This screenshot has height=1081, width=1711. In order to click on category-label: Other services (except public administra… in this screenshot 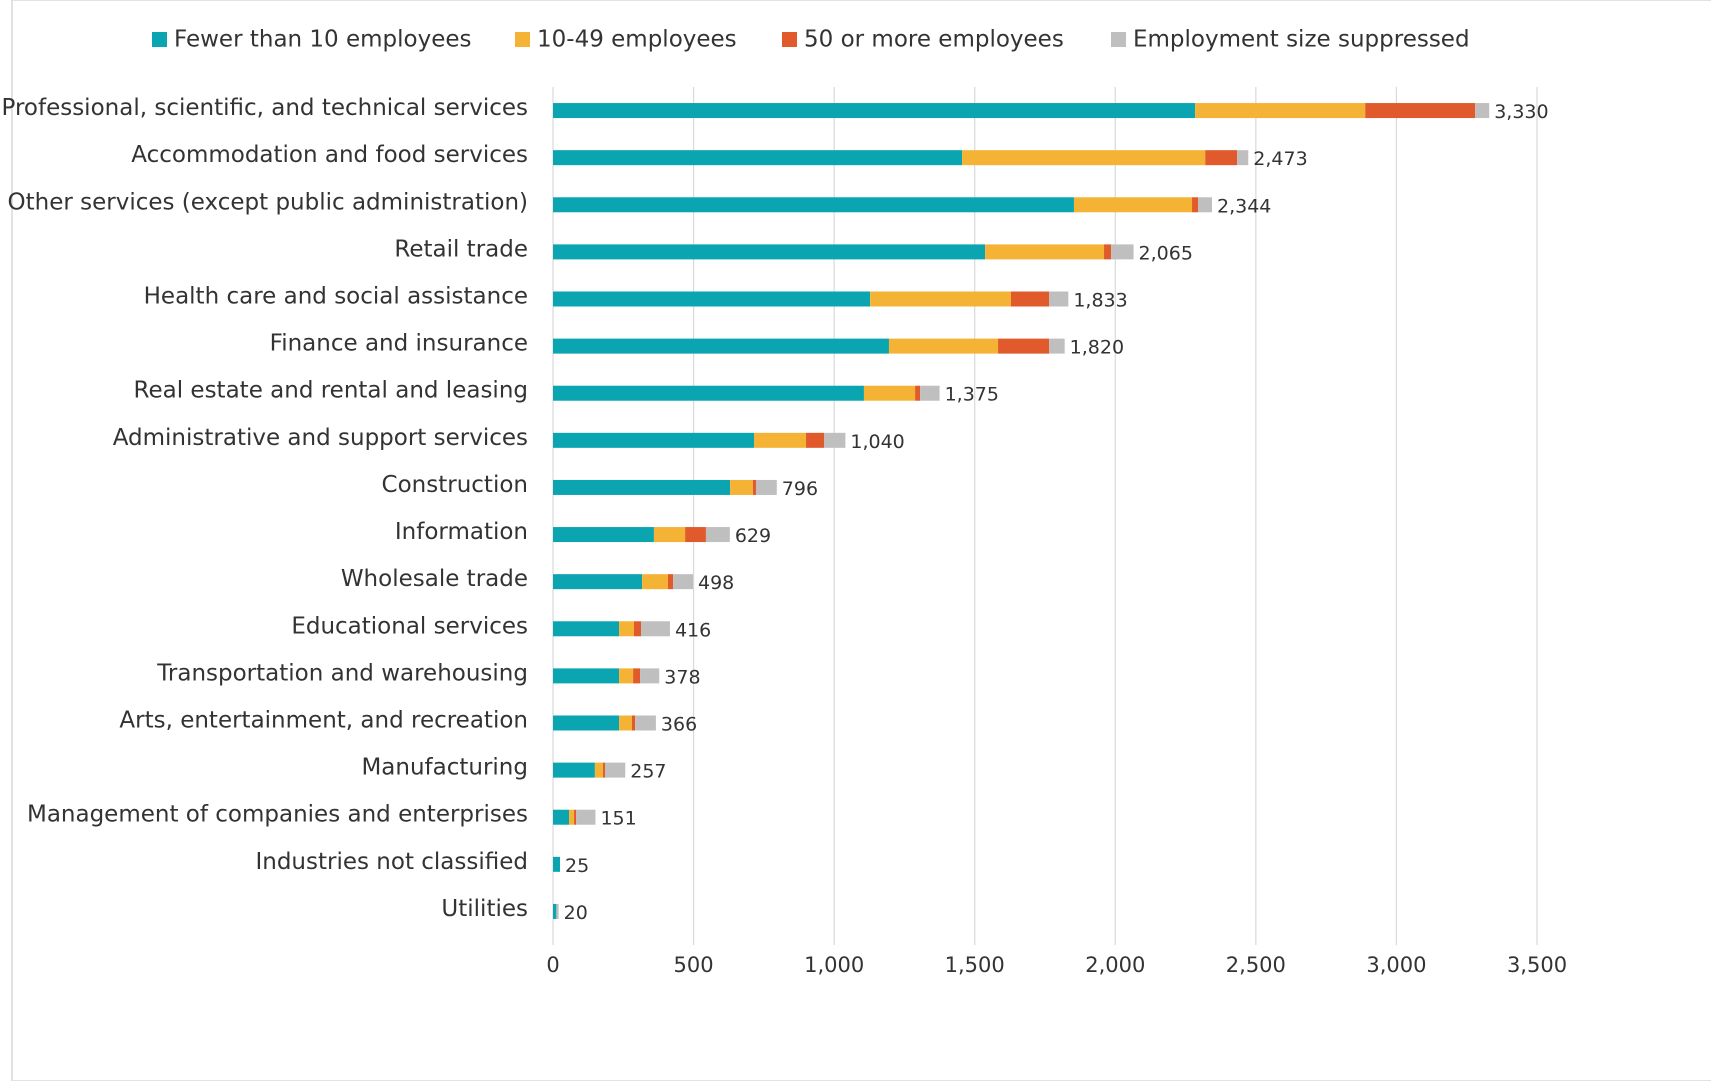, I will do `click(268, 202)`.